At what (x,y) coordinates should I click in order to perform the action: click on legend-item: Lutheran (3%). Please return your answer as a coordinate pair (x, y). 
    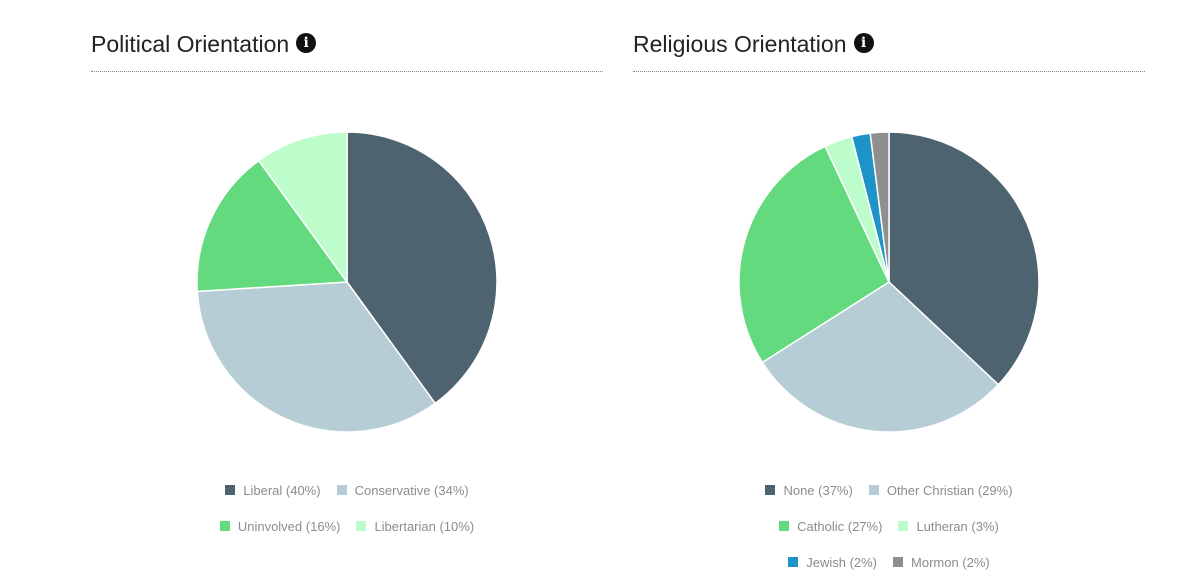
    Looking at the image, I should click on (948, 526).